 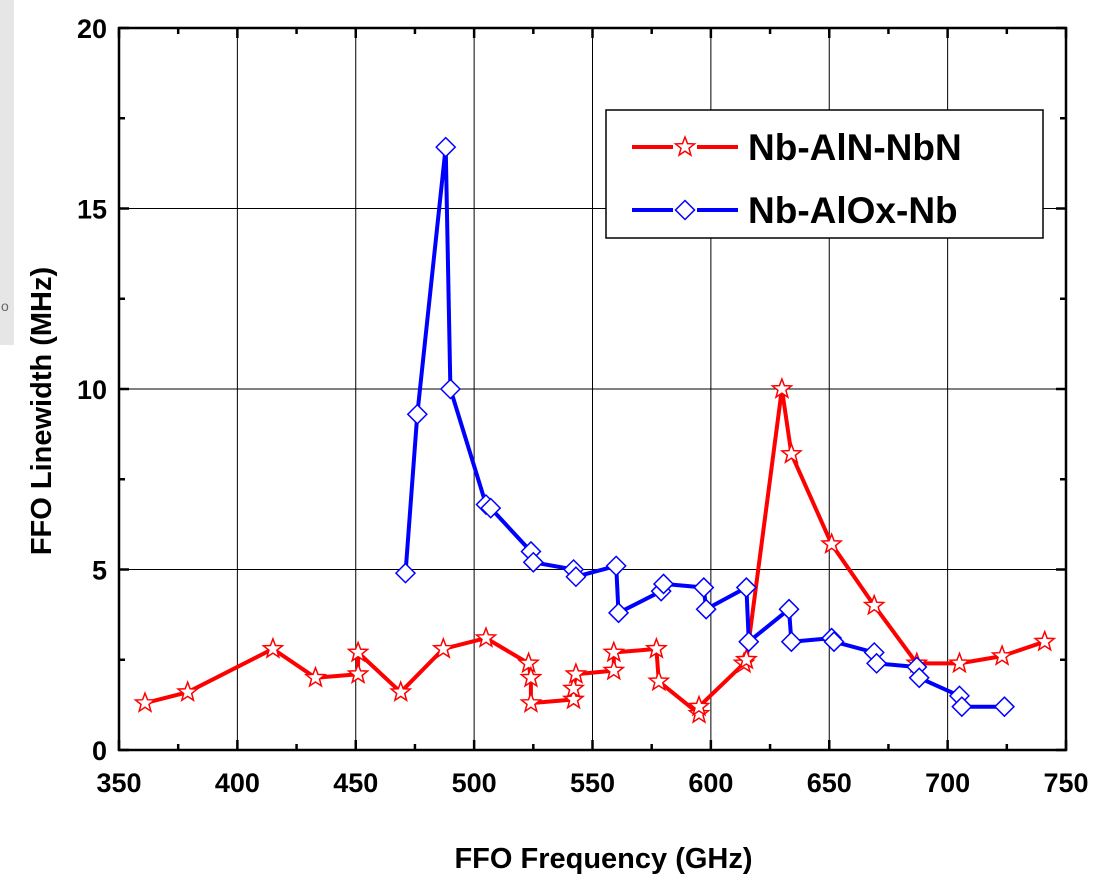 What do you see at coordinates (42, 411) in the screenshot?
I see `y-axis-title: FFO Linewidth (MHz)` at bounding box center [42, 411].